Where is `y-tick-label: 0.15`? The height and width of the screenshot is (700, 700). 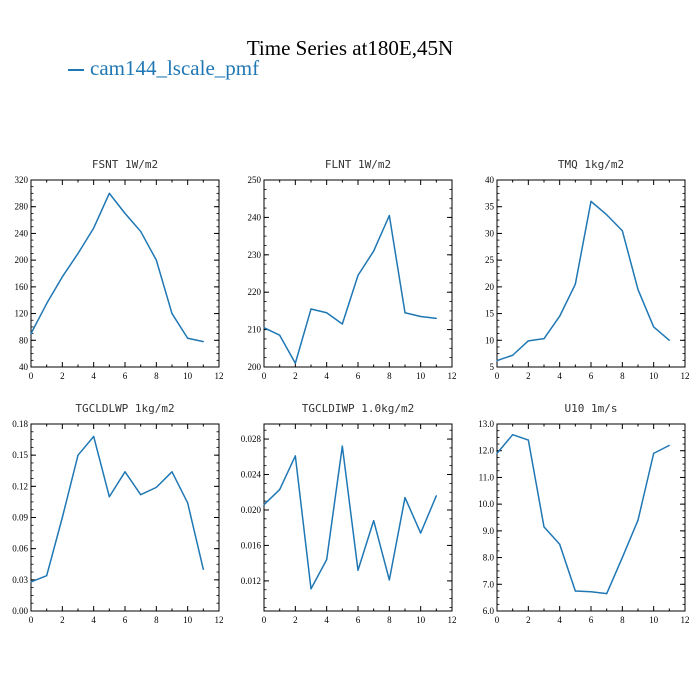 y-tick-label: 0.15 is located at coordinates (20, 455).